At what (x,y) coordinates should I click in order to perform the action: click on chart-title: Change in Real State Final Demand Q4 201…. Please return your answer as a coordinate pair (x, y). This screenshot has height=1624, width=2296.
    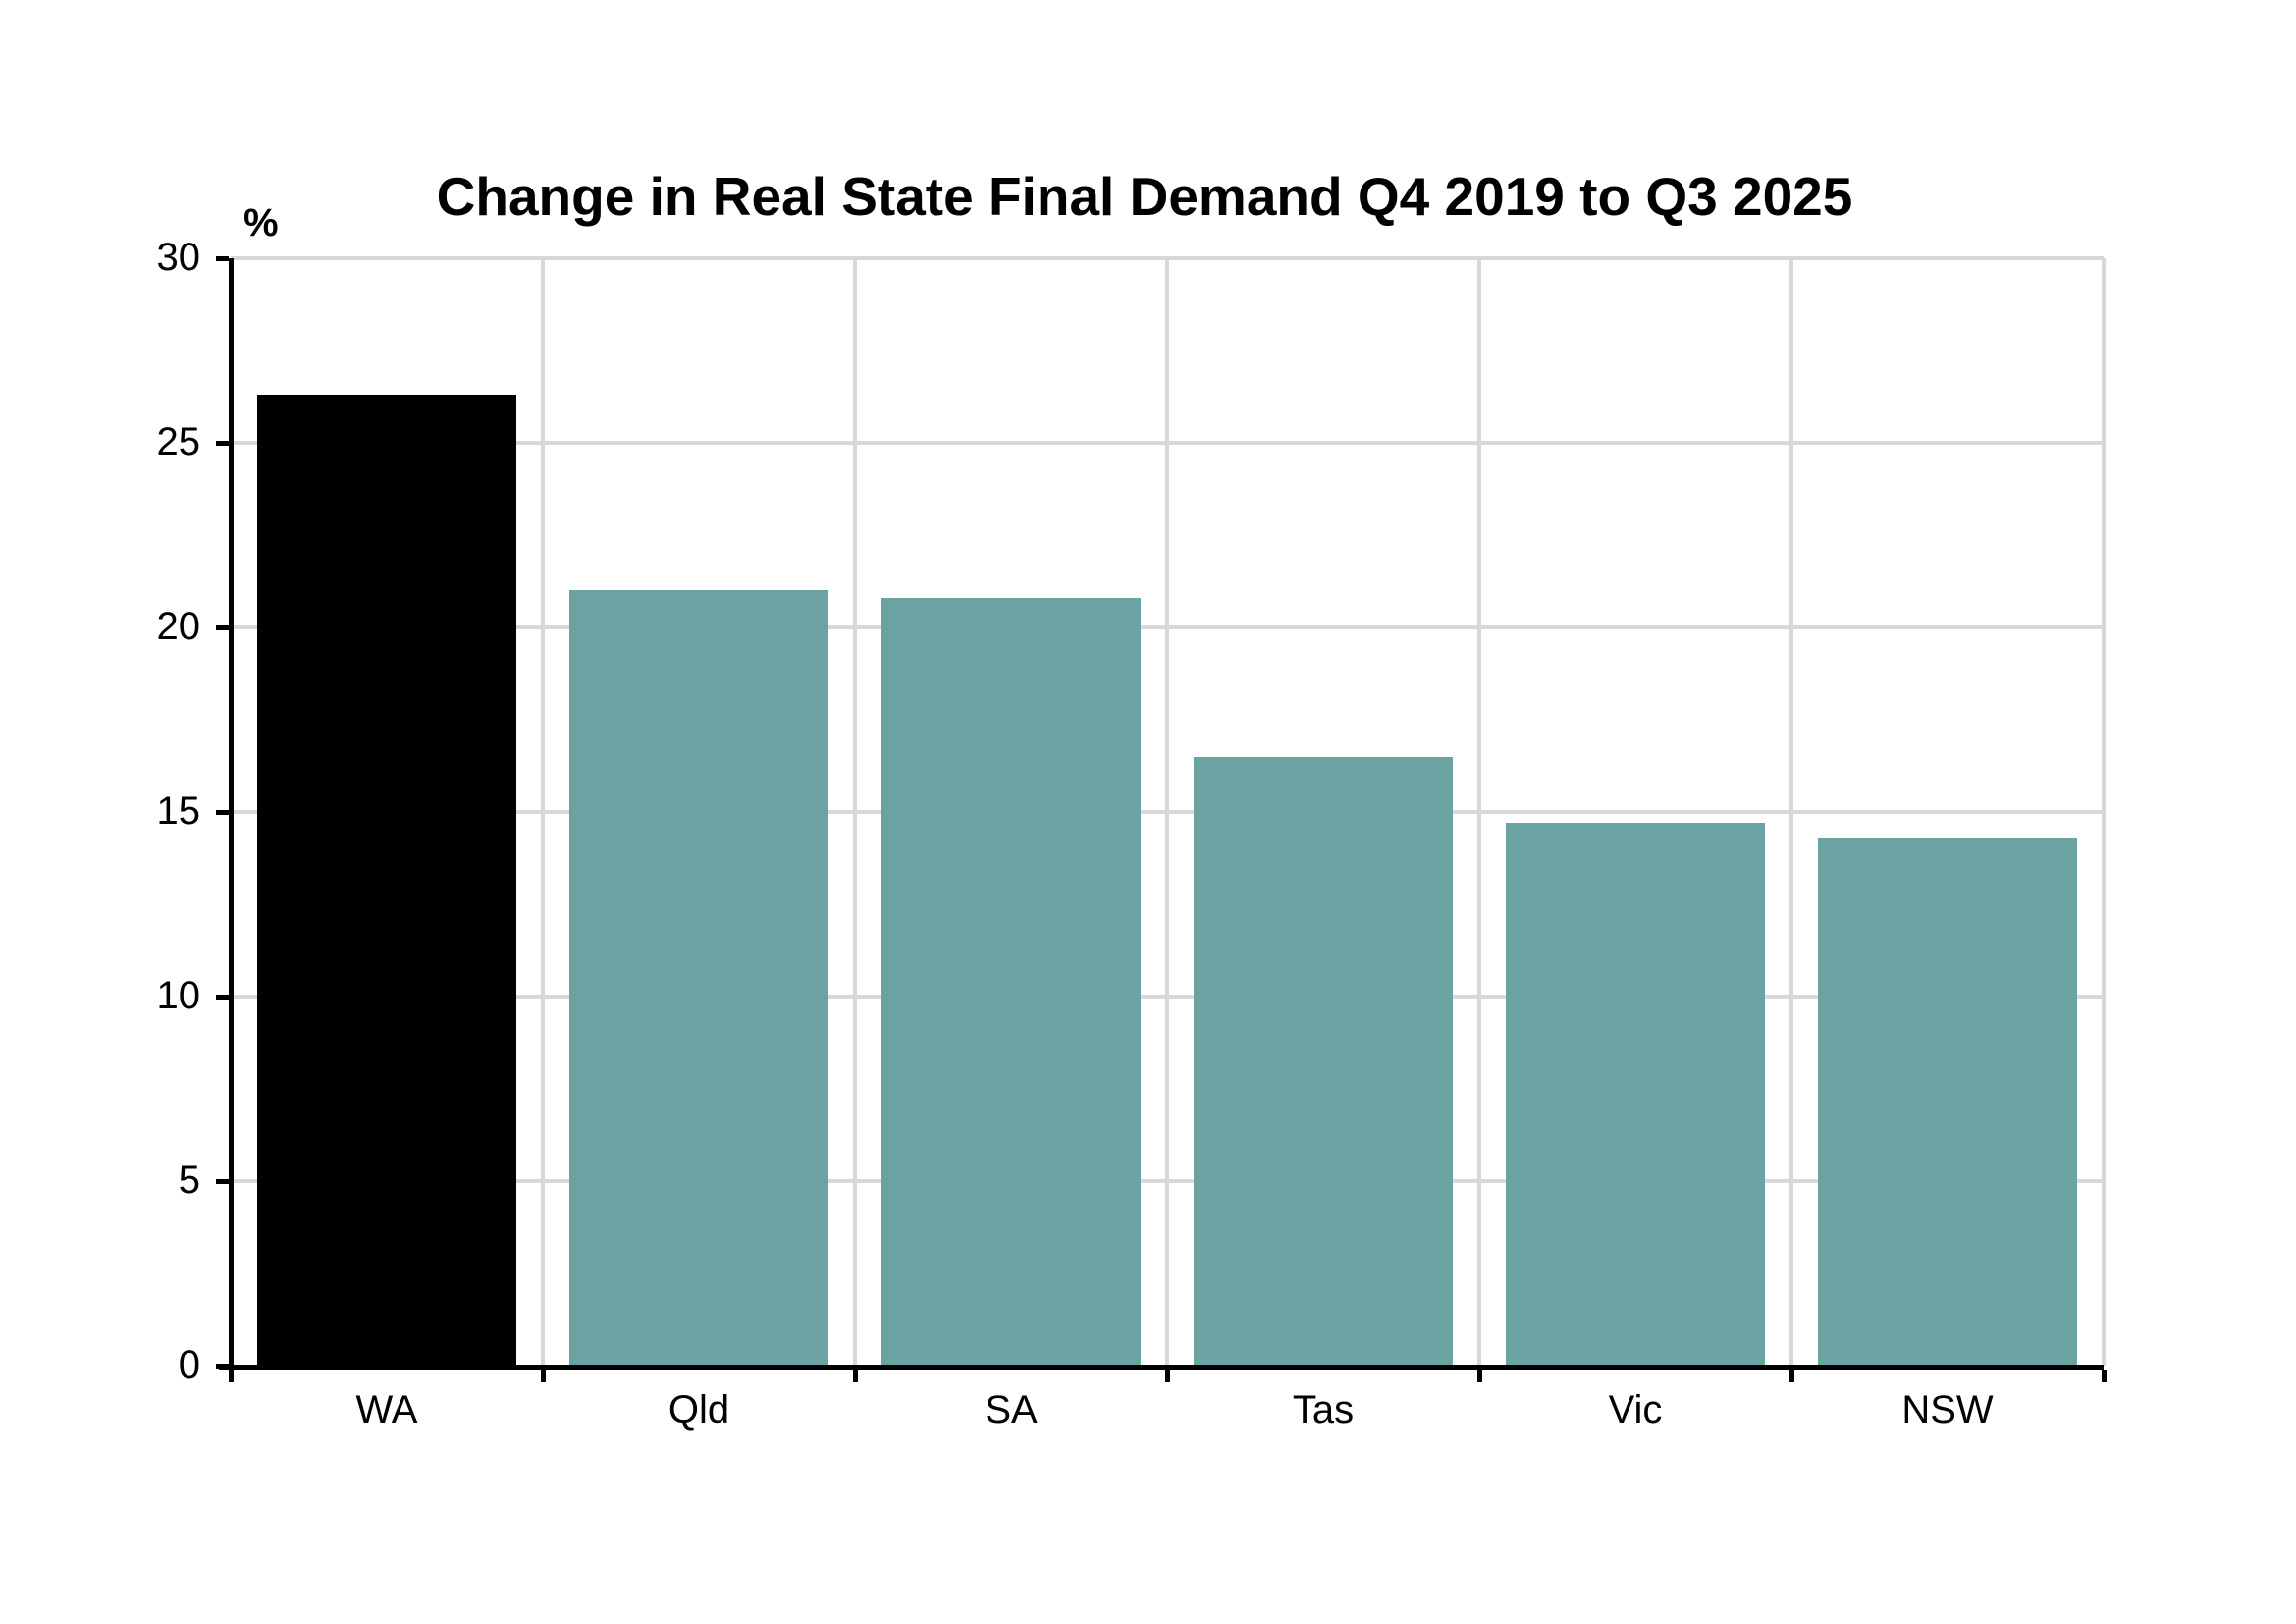
    Looking at the image, I should click on (1144, 196).